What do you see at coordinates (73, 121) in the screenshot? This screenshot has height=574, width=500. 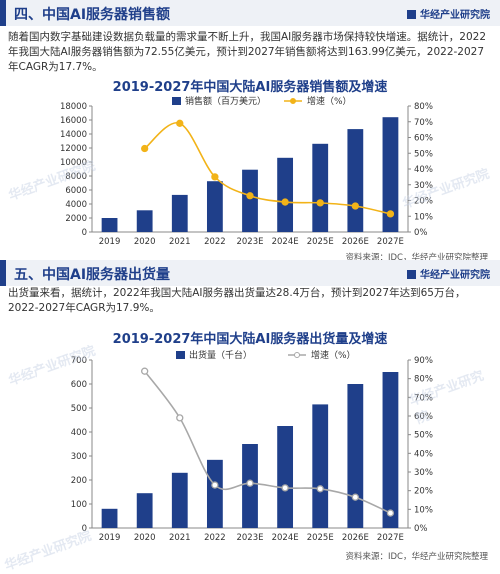 I see `y-tick-label: 16000` at bounding box center [73, 121].